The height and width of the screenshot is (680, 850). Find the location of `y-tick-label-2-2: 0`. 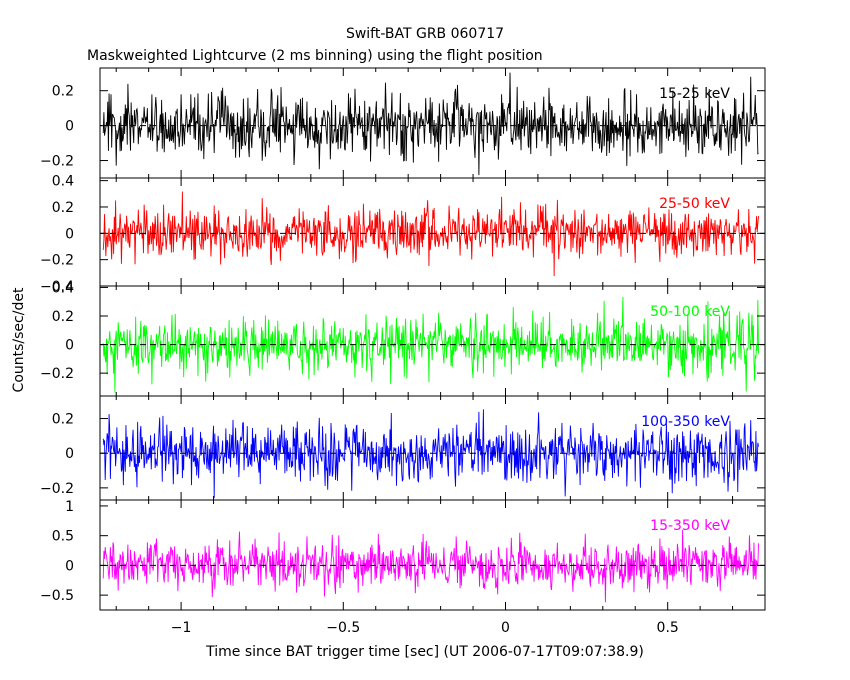

y-tick-label-2-2: 0 is located at coordinates (69, 234).